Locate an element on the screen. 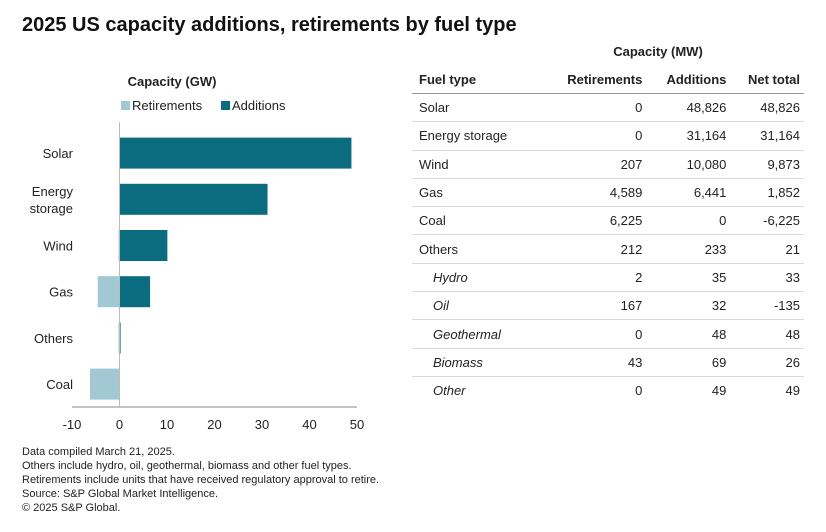 This screenshot has height=532, width=826. table-row: Coal 6,225 0 -6,225 is located at coordinates (608, 221).